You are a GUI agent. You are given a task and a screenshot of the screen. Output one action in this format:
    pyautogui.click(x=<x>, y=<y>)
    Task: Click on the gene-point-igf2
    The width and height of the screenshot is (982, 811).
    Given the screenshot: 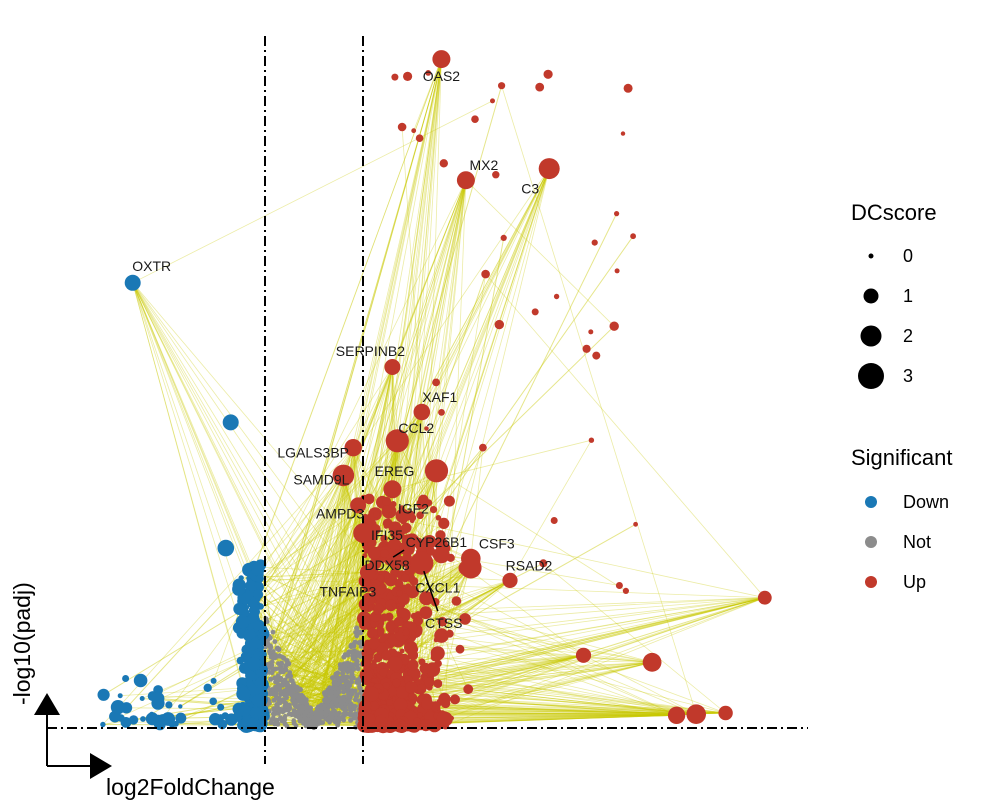 What is the action you would take?
    pyautogui.click(x=392, y=489)
    